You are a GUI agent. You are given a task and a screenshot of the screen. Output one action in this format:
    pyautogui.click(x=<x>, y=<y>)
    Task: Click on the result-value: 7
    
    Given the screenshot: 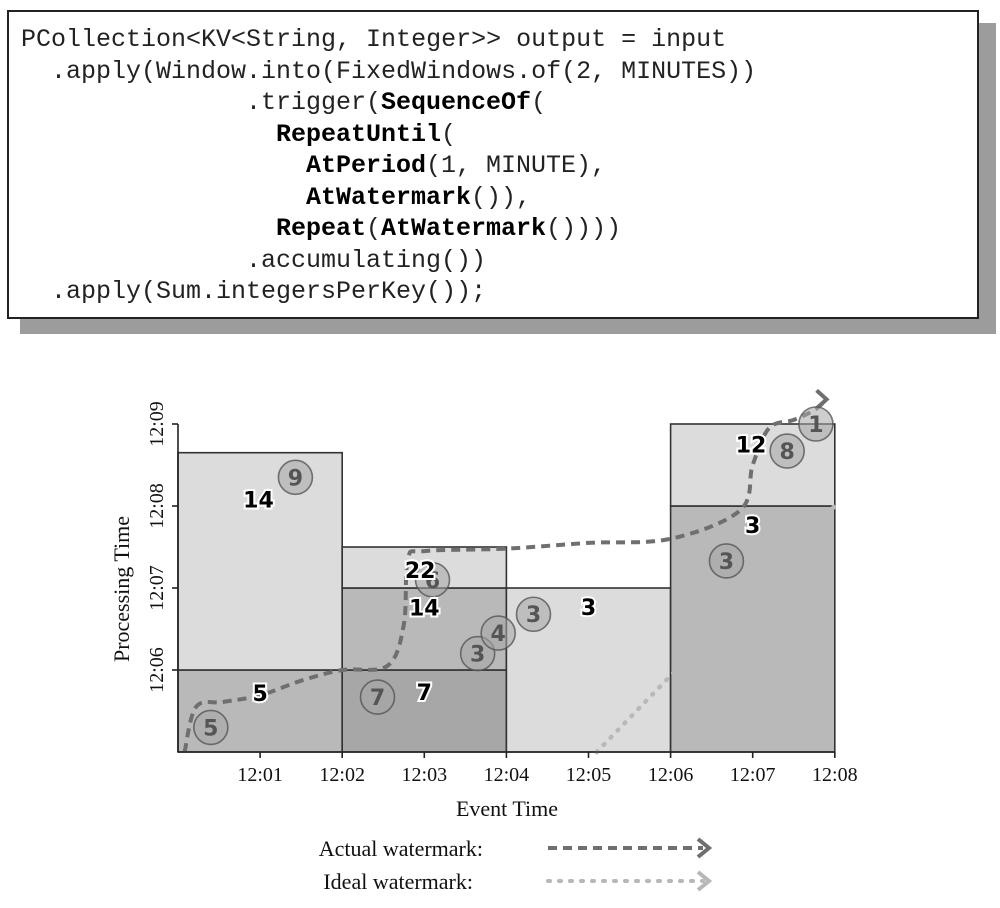 What is the action you would take?
    pyautogui.click(x=424, y=693)
    